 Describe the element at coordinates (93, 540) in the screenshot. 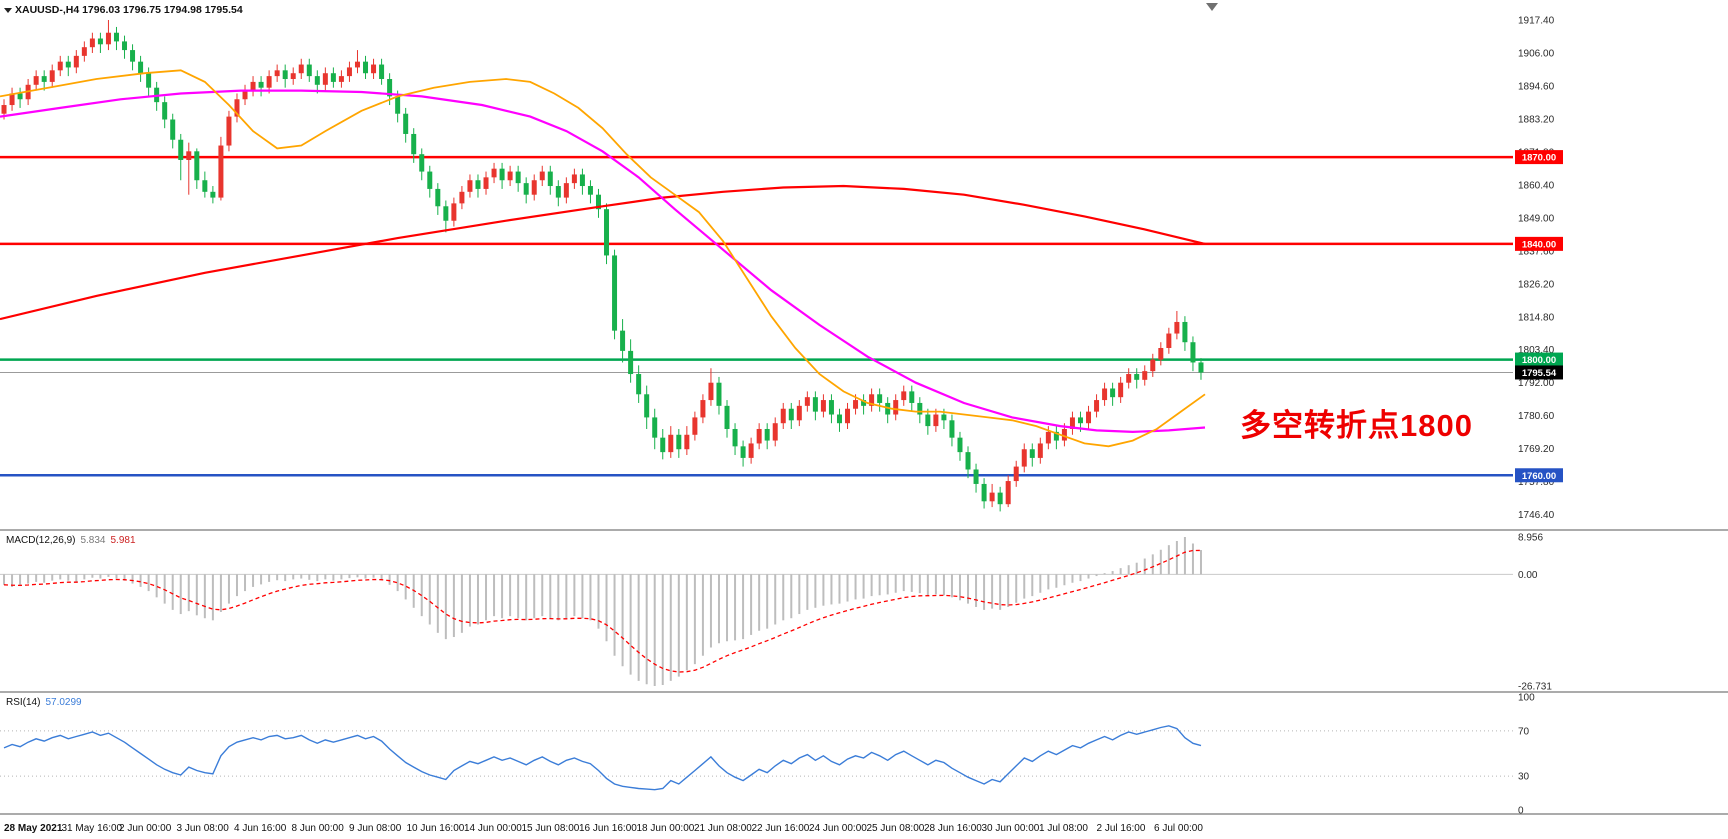

I see `macd-value-main: 5.834` at that location.